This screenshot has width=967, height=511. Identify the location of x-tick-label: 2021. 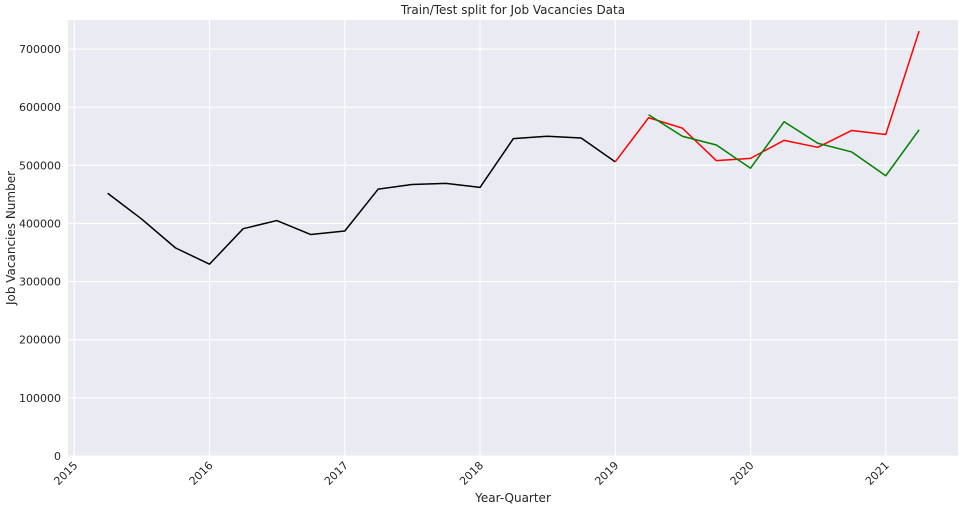
(877, 473).